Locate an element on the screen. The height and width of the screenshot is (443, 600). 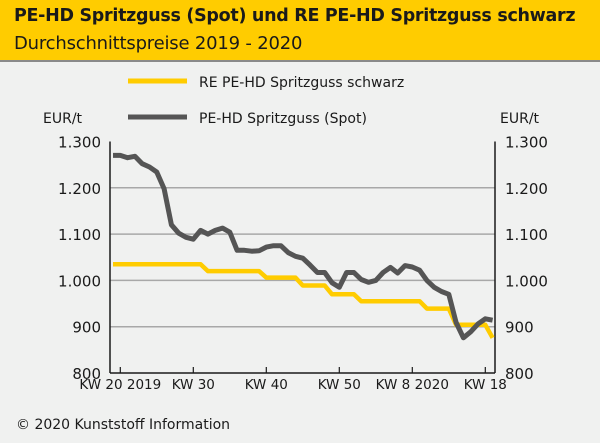
y-axis-label-left: EUR/t is located at coordinates (63, 119).